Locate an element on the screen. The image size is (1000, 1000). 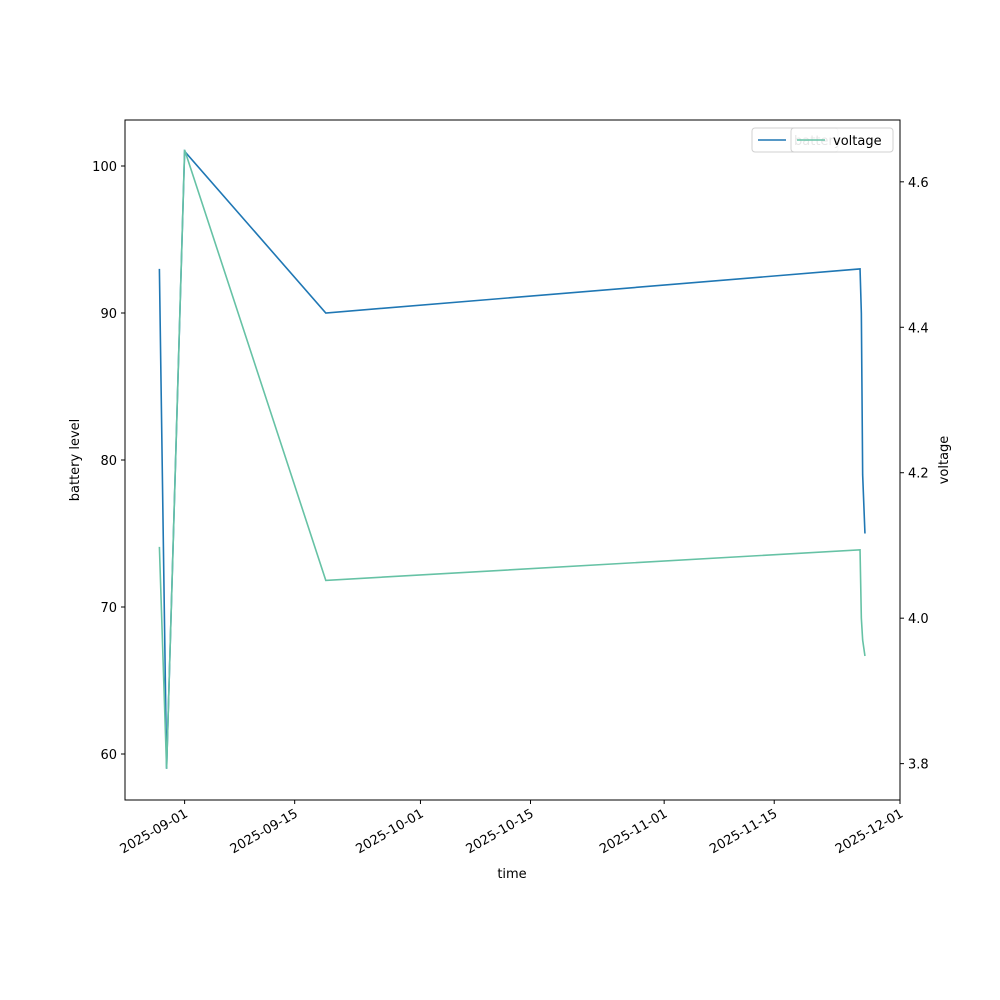
y-axis-label: battery level is located at coordinates (75, 460).